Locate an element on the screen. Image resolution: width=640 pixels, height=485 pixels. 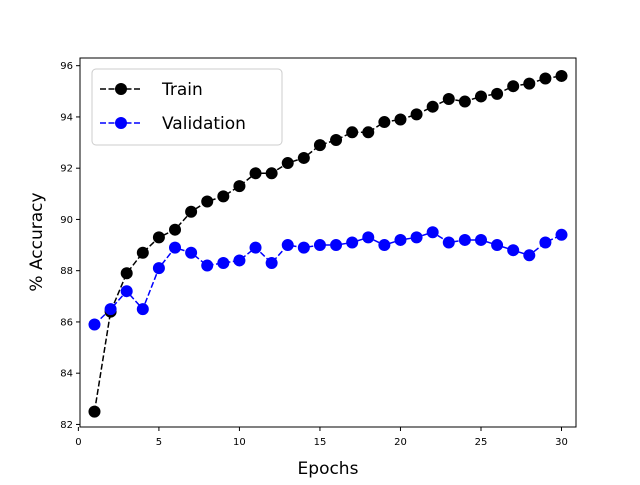
legend-marker-validation is located at coordinates (121, 123).